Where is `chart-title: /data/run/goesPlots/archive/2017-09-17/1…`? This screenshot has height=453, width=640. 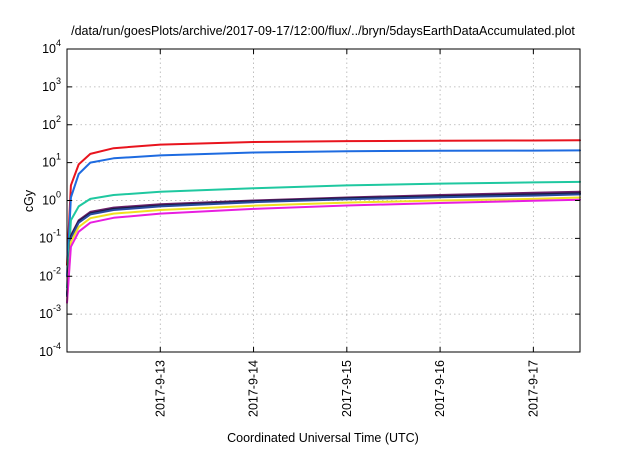
chart-title: /data/run/goesPlots/archive/2017-09-17/1… is located at coordinates (323, 31).